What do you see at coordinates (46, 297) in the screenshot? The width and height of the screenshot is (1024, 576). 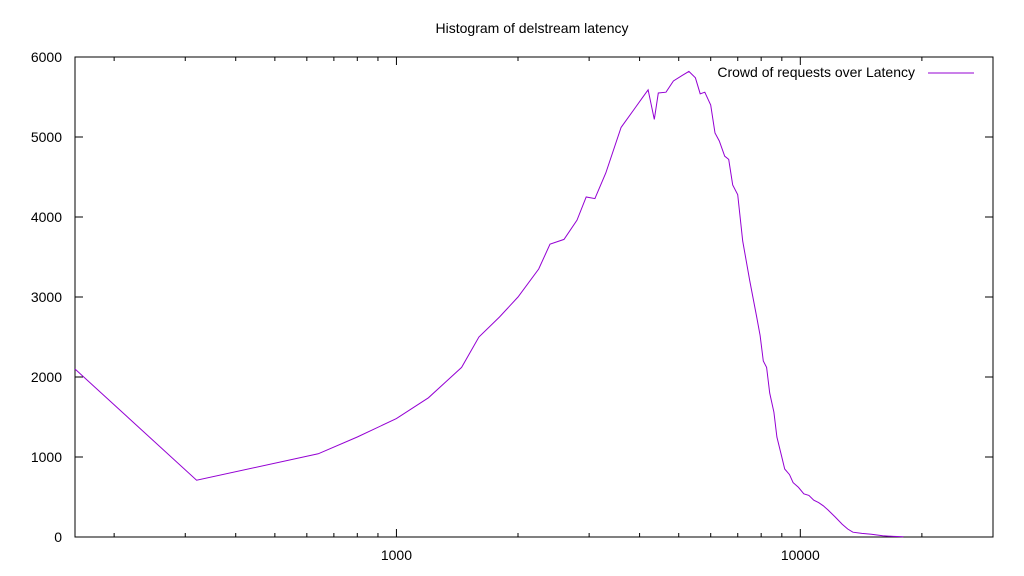 I see `y-tick-label: 3000` at bounding box center [46, 297].